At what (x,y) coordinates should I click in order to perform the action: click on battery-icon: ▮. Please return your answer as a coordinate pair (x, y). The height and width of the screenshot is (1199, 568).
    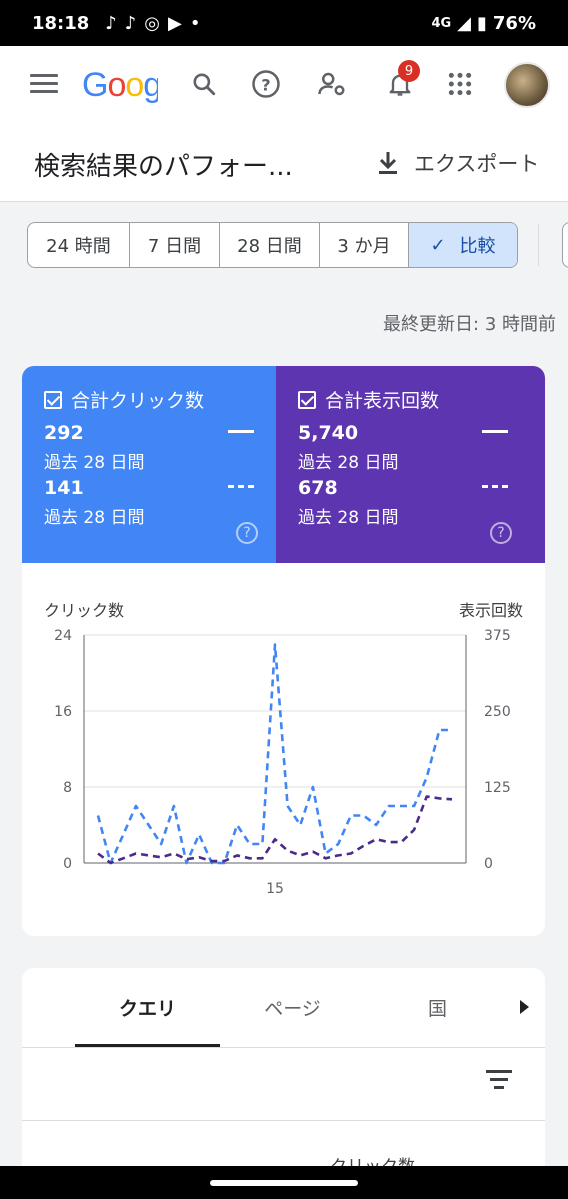
    Looking at the image, I should click on (482, 23).